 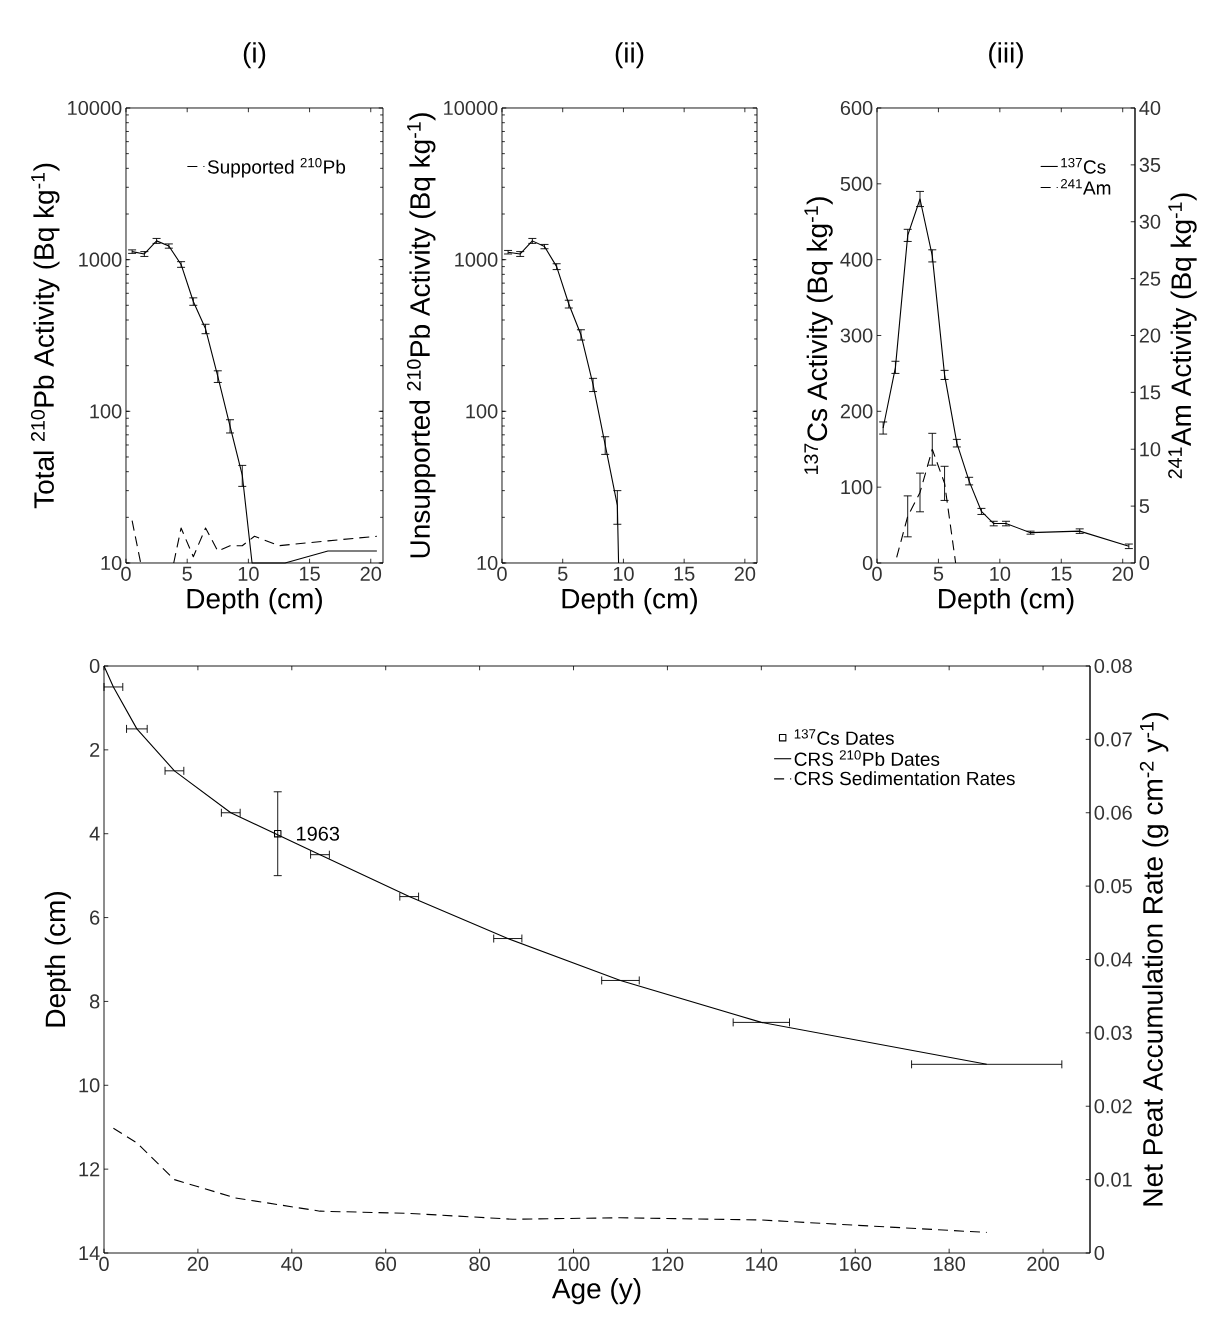 I want to click on y2-tick-label: 5, so click(x=1144, y=506).